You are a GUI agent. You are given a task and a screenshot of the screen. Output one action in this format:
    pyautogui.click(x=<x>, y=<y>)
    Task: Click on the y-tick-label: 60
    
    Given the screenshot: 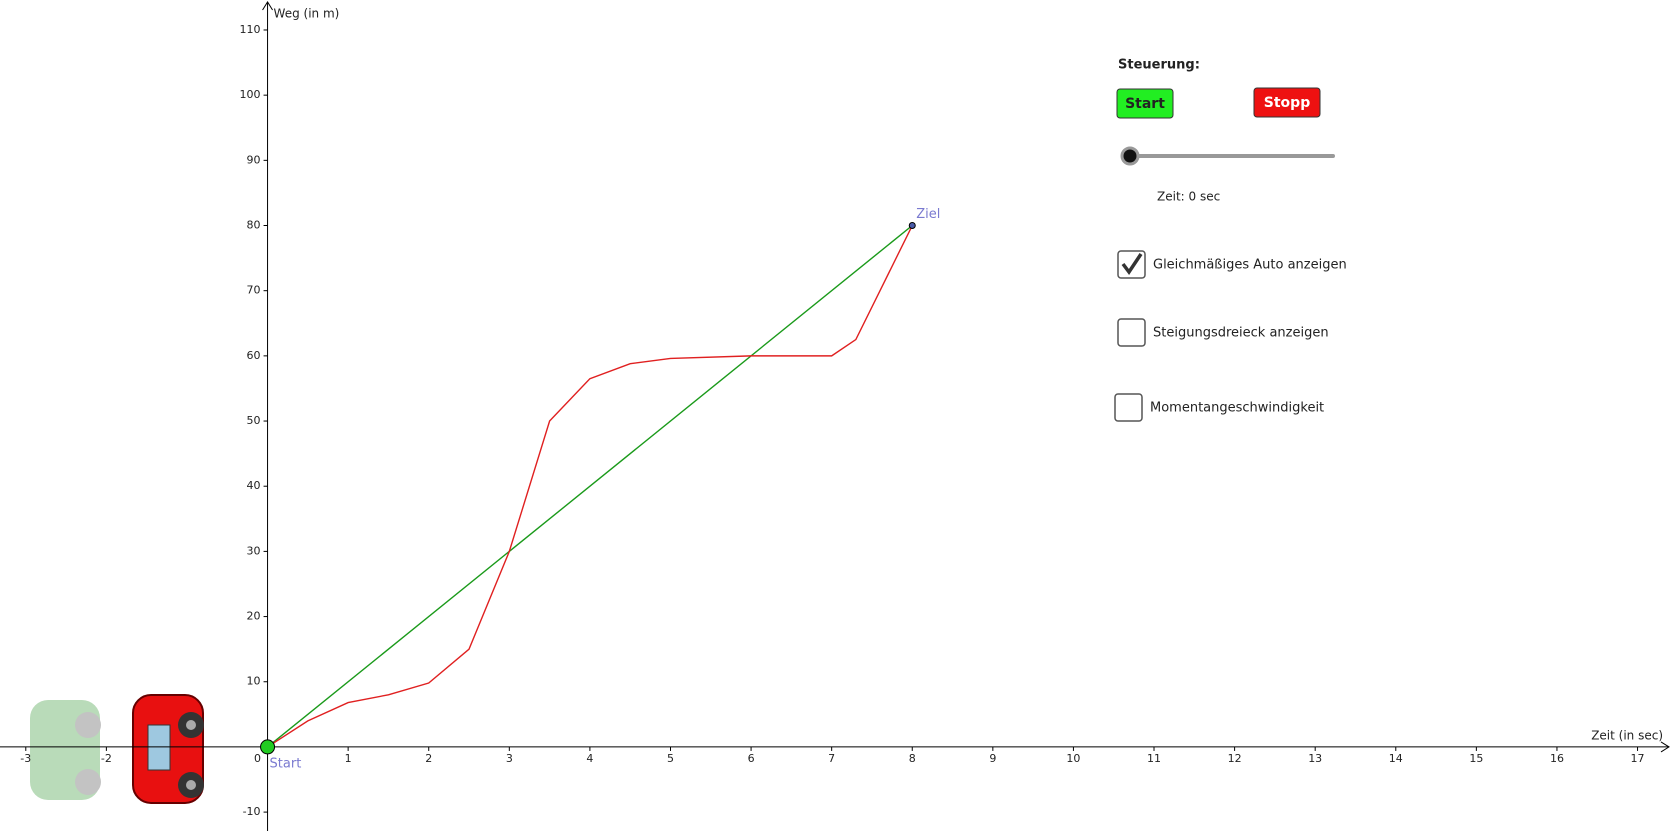 What is the action you would take?
    pyautogui.click(x=254, y=355)
    